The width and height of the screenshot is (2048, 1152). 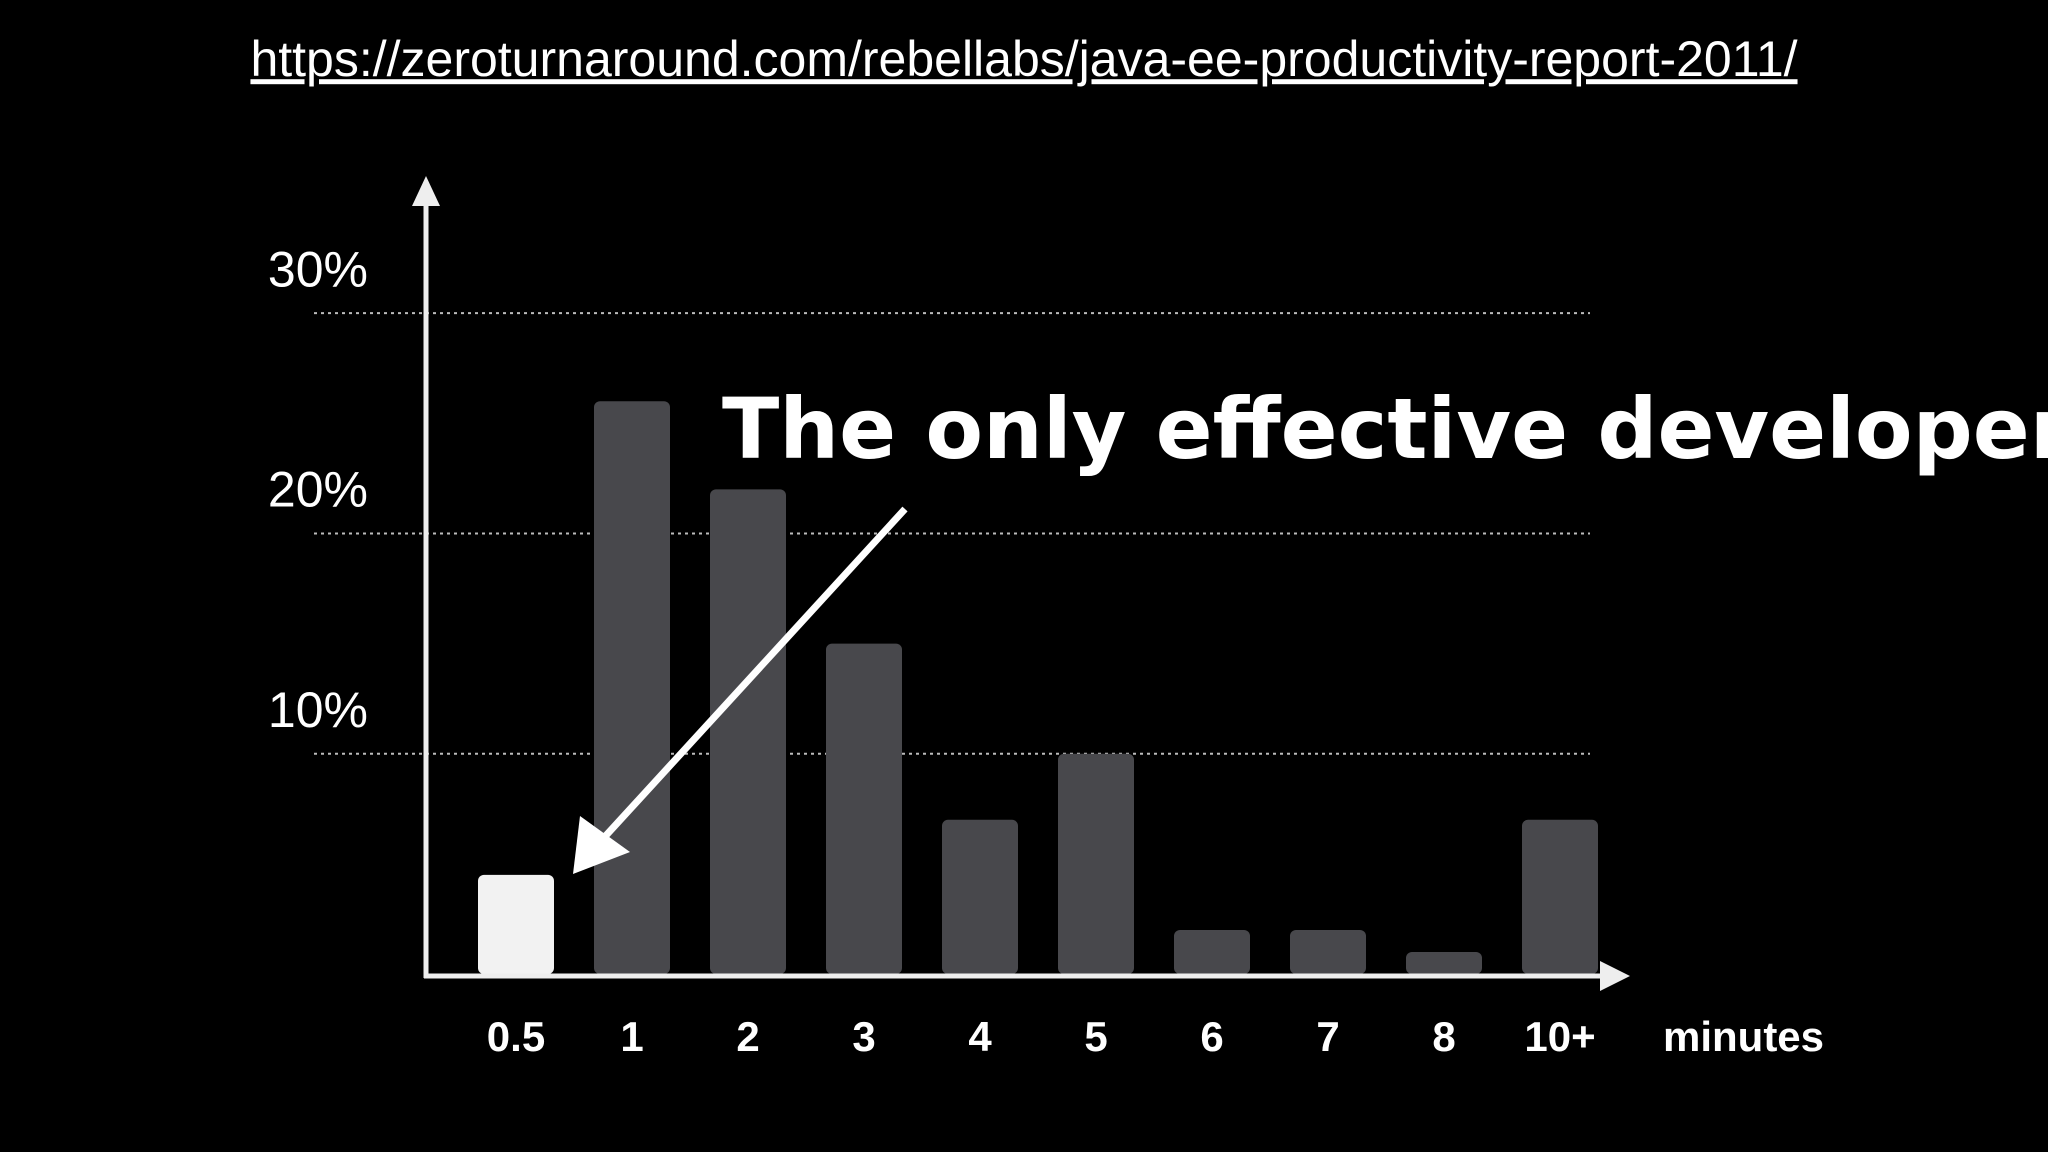 What do you see at coordinates (516, 1036) in the screenshot?
I see `x-tick-label: 0.5` at bounding box center [516, 1036].